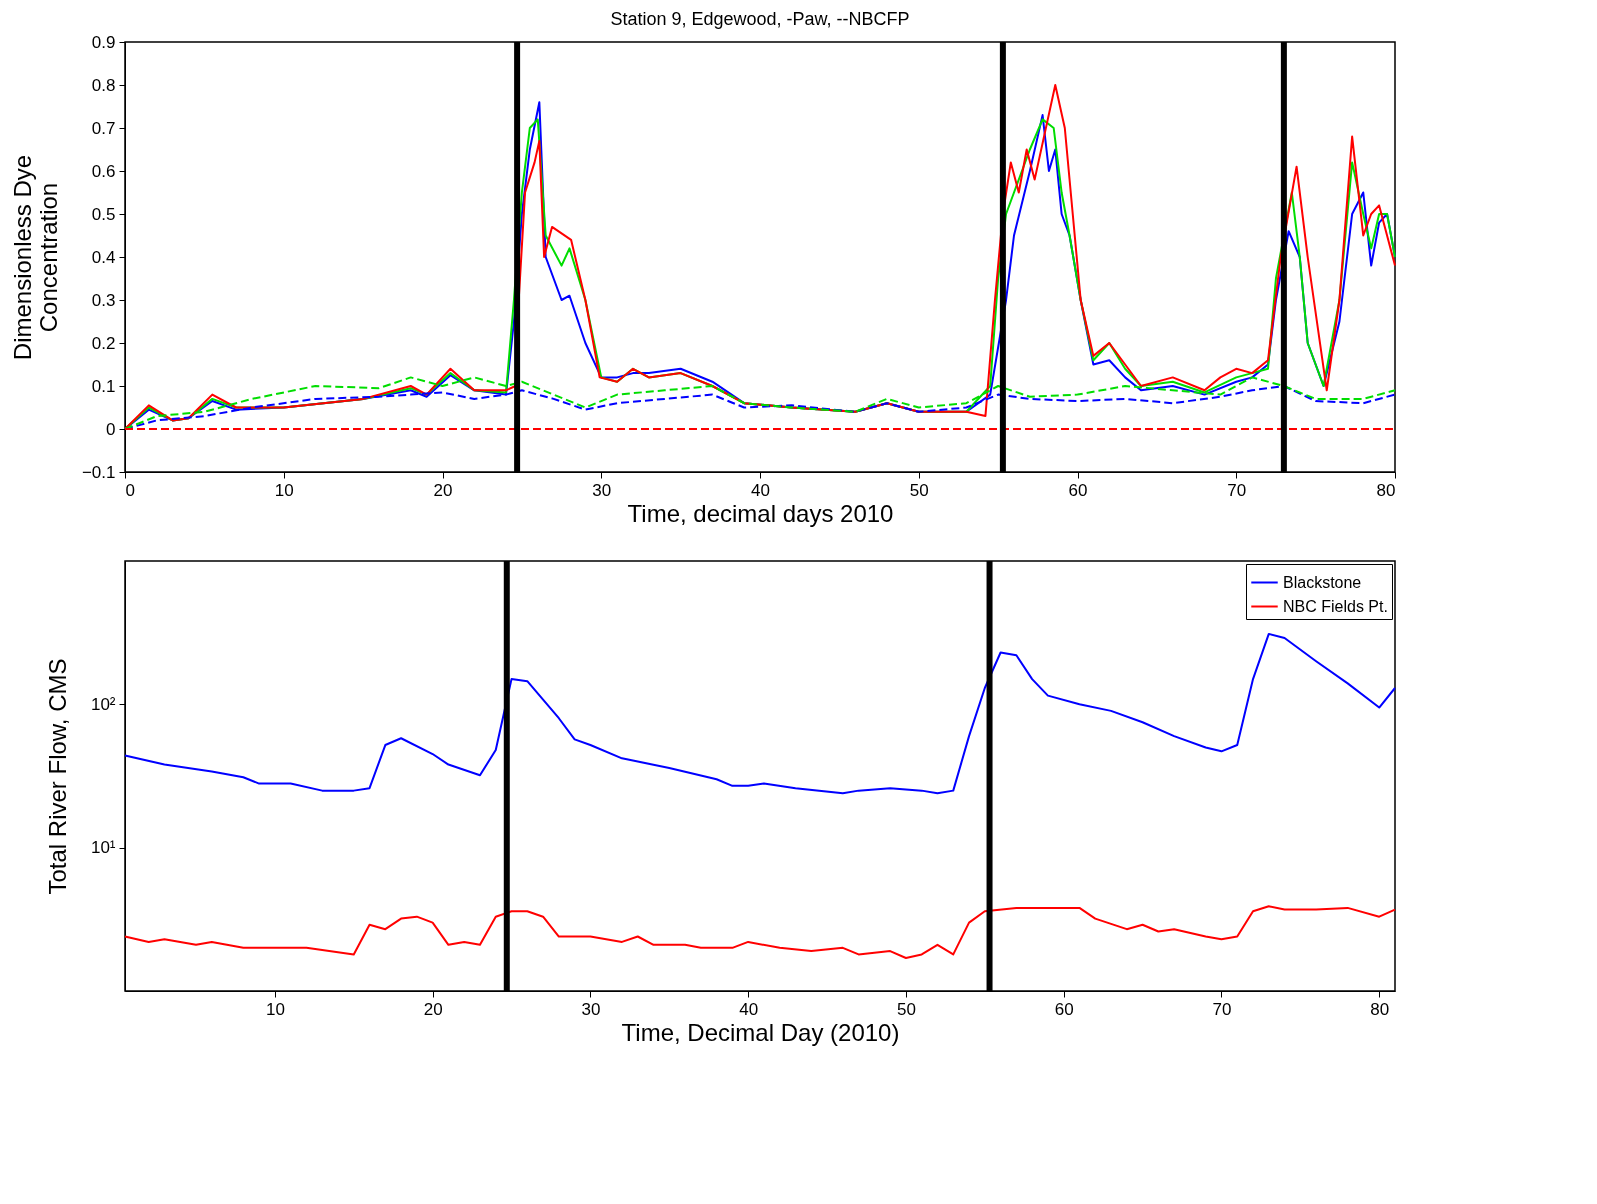 The width and height of the screenshot is (1597, 1204). What do you see at coordinates (103, 214) in the screenshot?
I see `y-tick-label: 0.5` at bounding box center [103, 214].